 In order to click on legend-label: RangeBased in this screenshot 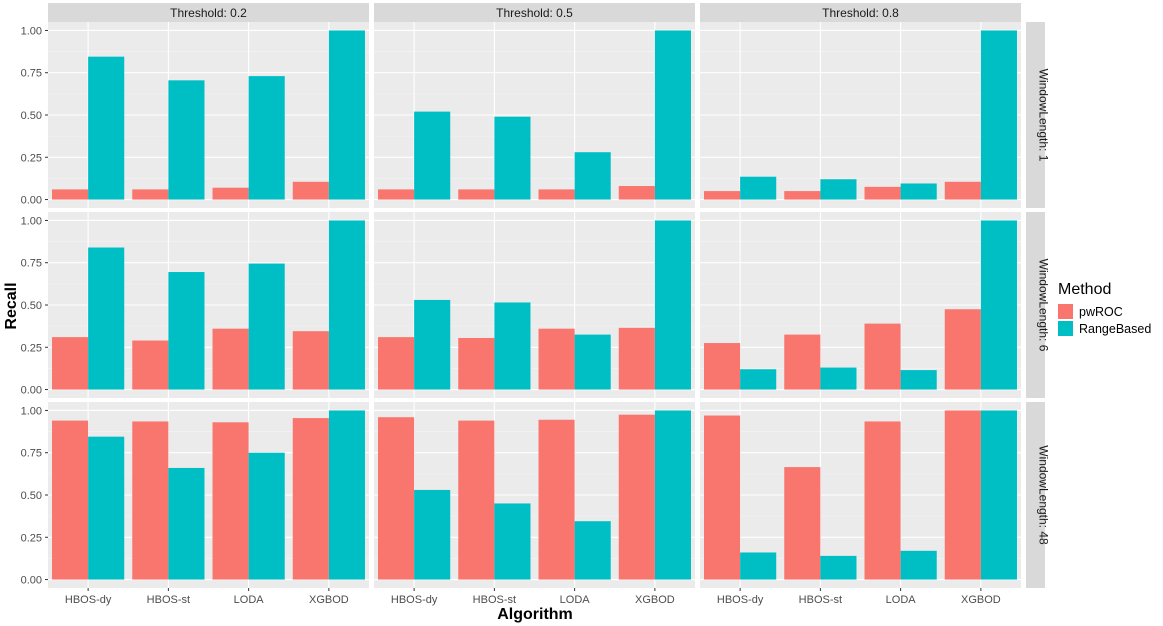, I will do `click(1115, 329)`.